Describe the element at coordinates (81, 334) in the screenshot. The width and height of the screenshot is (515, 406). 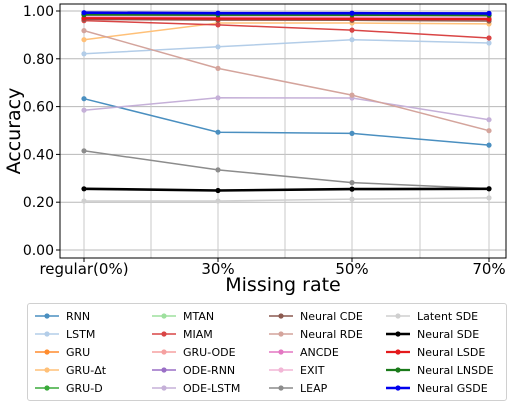
I see `legend-label: LSTM` at that location.